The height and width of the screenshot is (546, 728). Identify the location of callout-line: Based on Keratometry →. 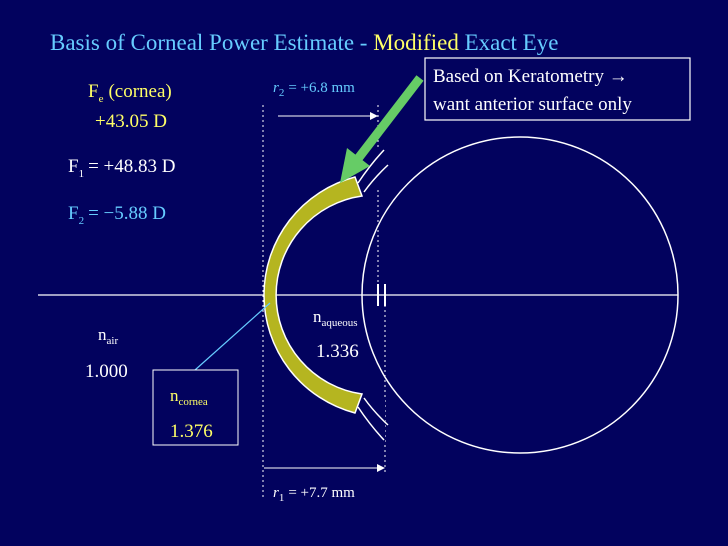
(530, 76).